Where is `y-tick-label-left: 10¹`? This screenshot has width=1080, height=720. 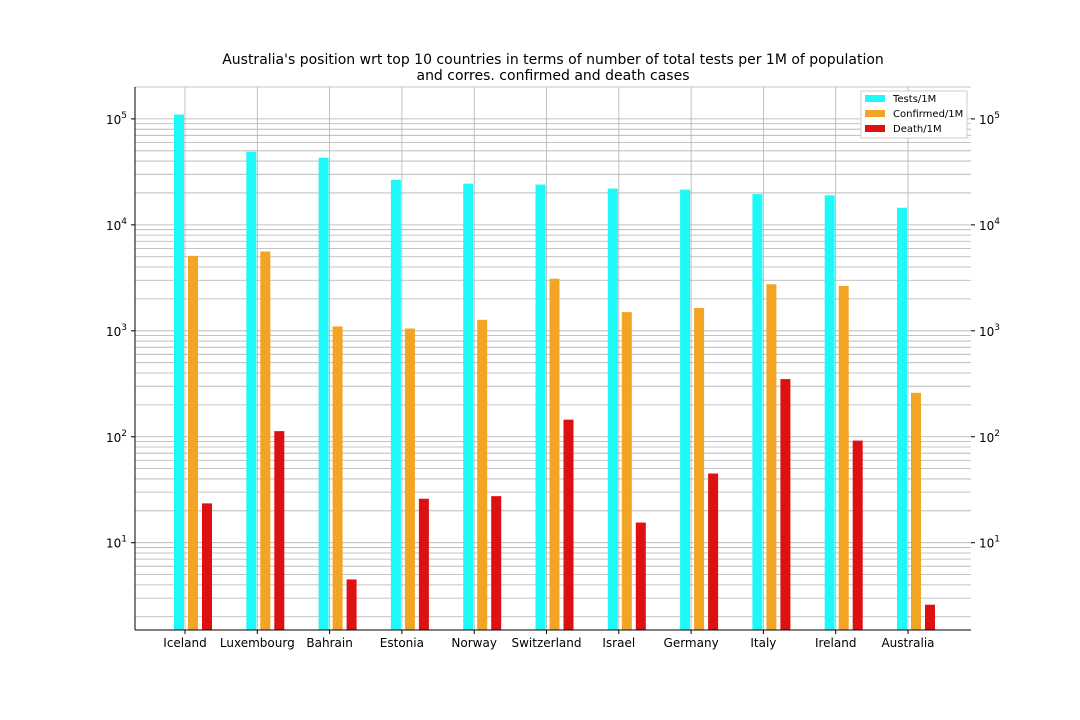 y-tick-label-left: 10¹ is located at coordinates (116, 543).